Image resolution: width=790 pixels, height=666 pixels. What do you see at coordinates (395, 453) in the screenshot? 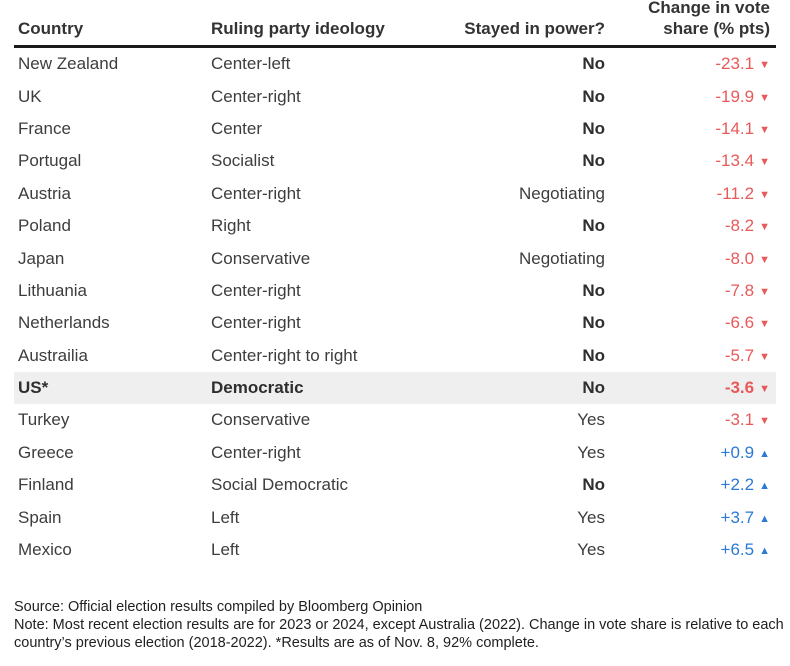
I see `table-row: Greece Center-right Yes +0.9 ▲` at bounding box center [395, 453].